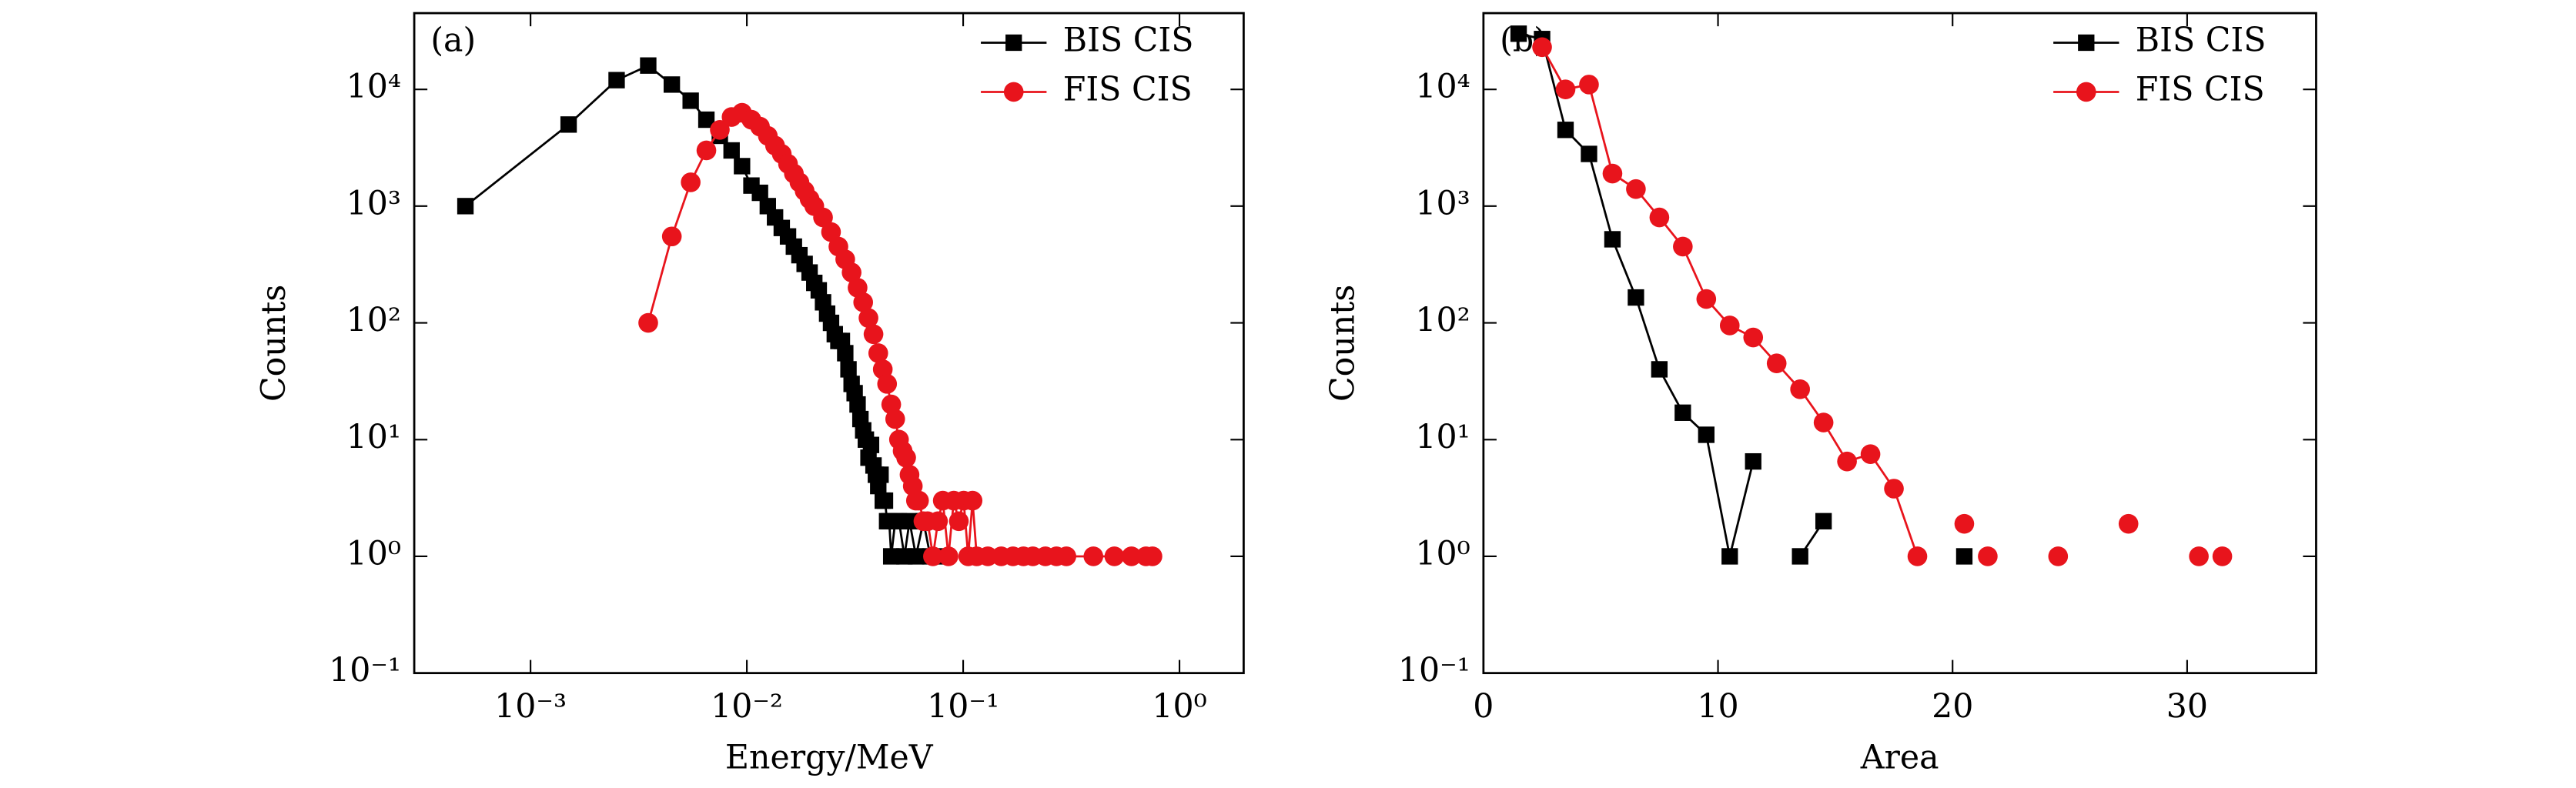 The image size is (2576, 788). I want to click on x-tick-label: 30, so click(2187, 707).